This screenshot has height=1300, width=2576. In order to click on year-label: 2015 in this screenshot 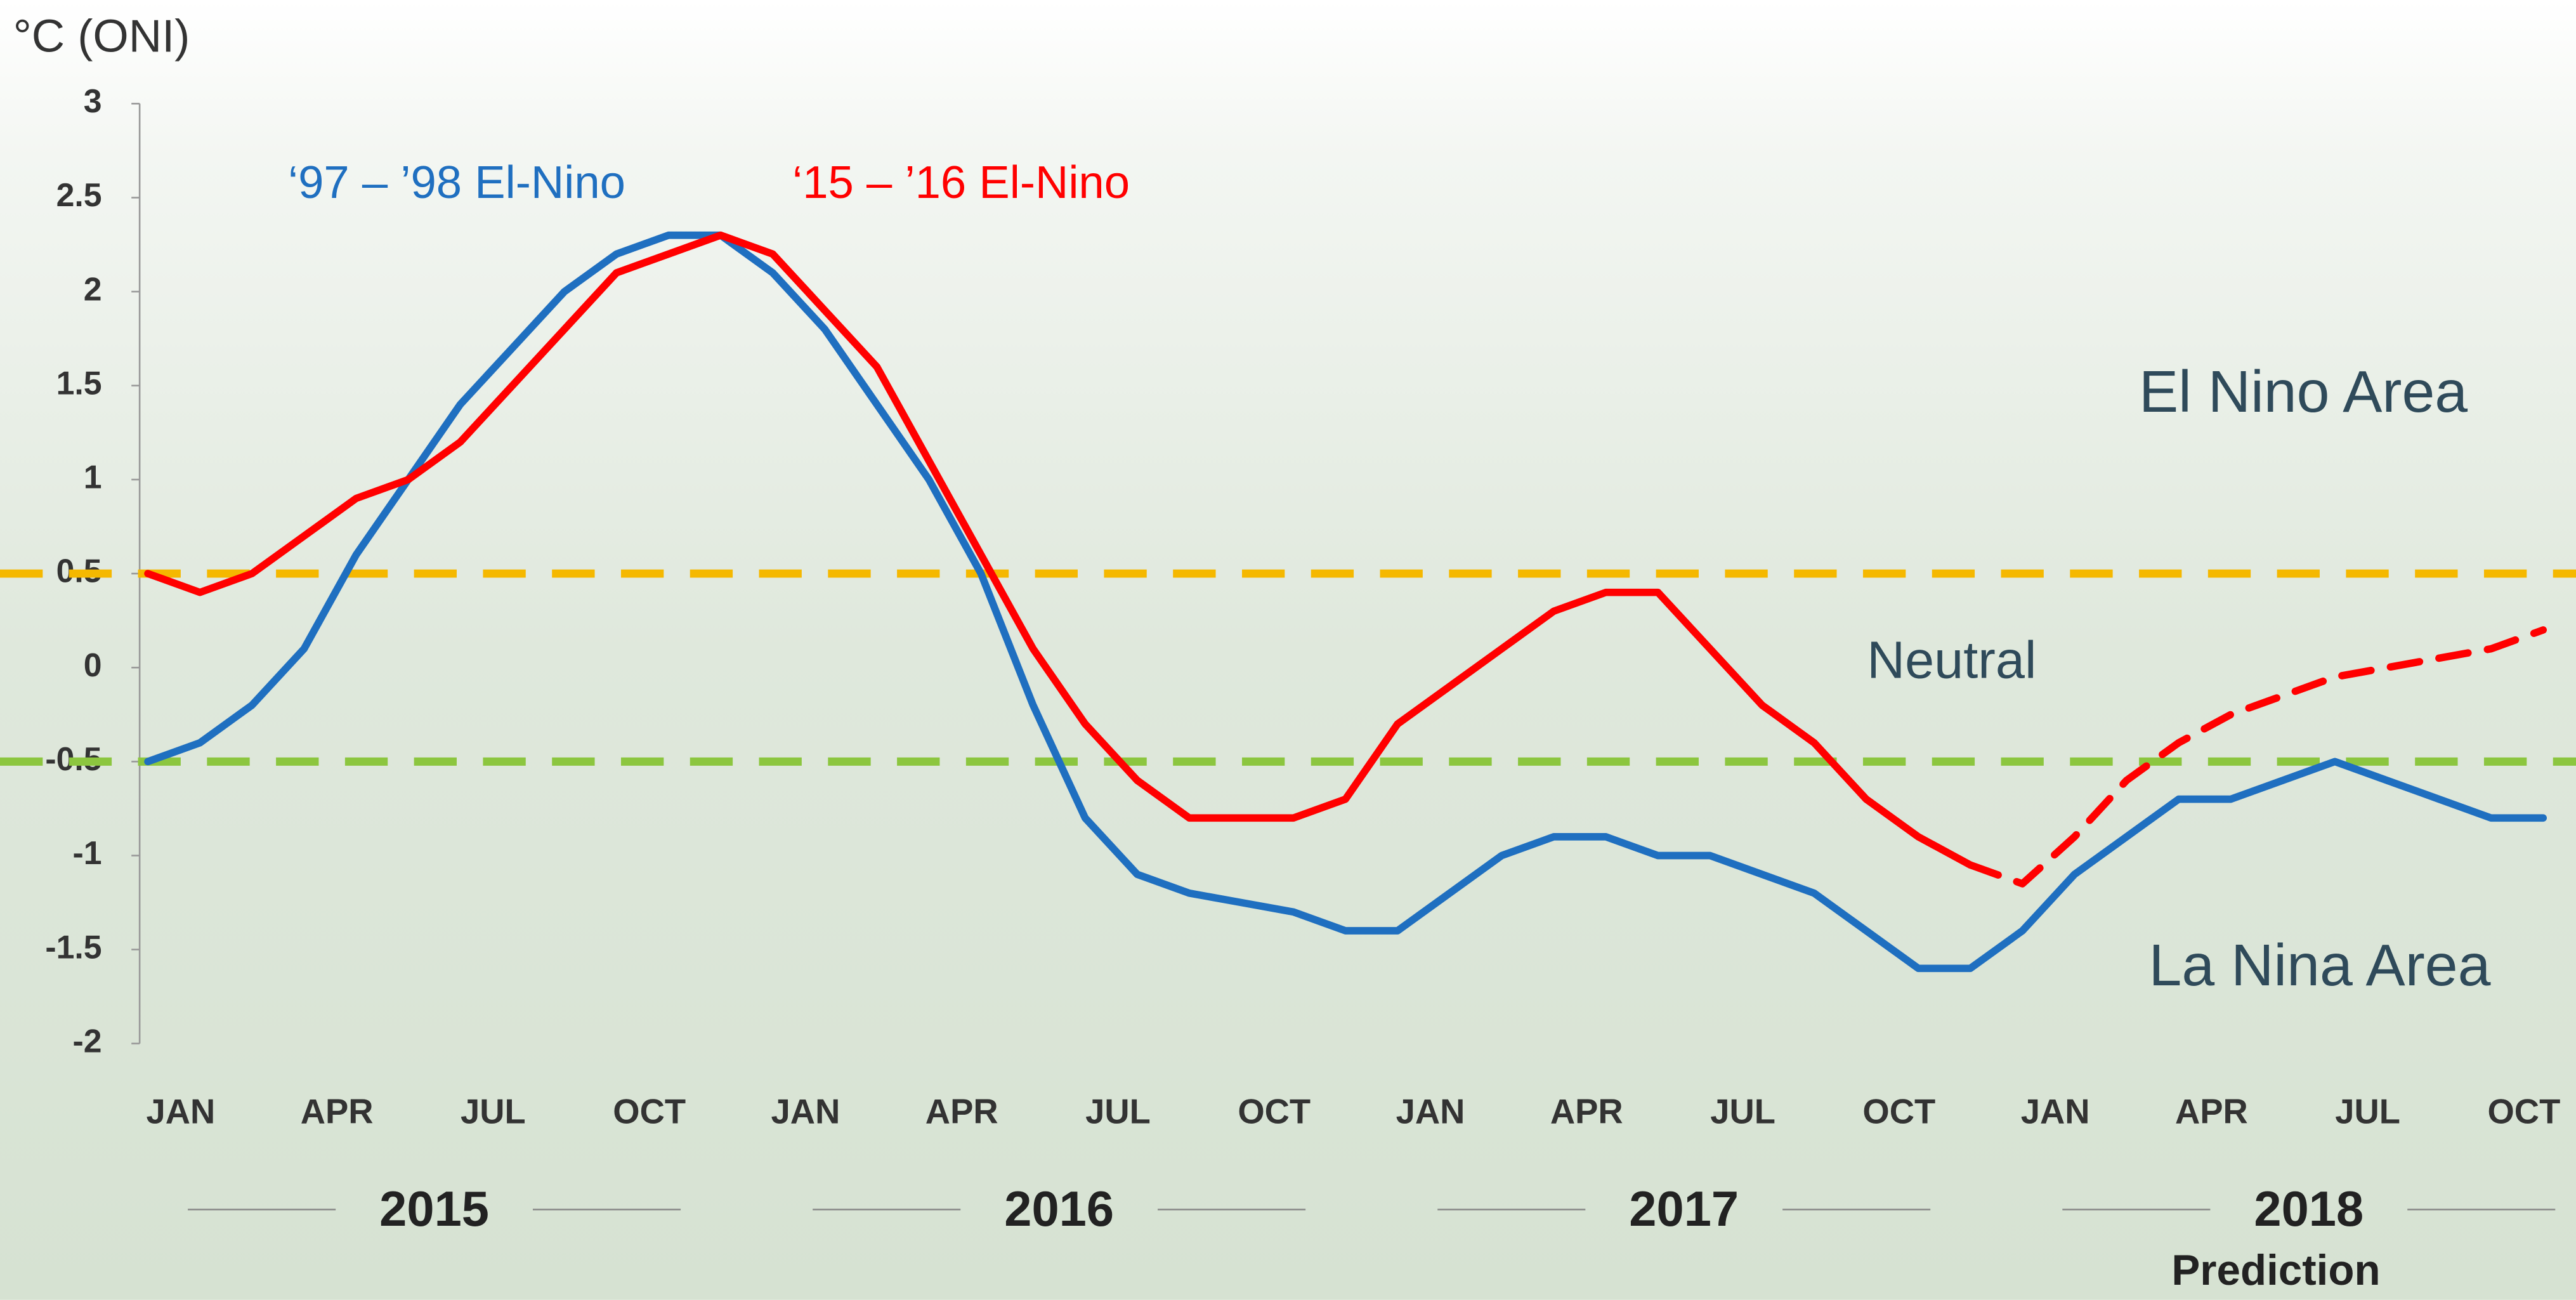, I will do `click(434, 1210)`.